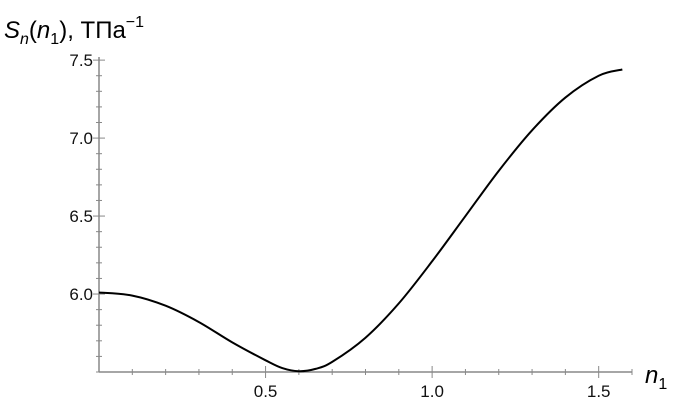 The image size is (678, 402). What do you see at coordinates (12, 30) in the screenshot?
I see `y-title-symbol: S` at bounding box center [12, 30].